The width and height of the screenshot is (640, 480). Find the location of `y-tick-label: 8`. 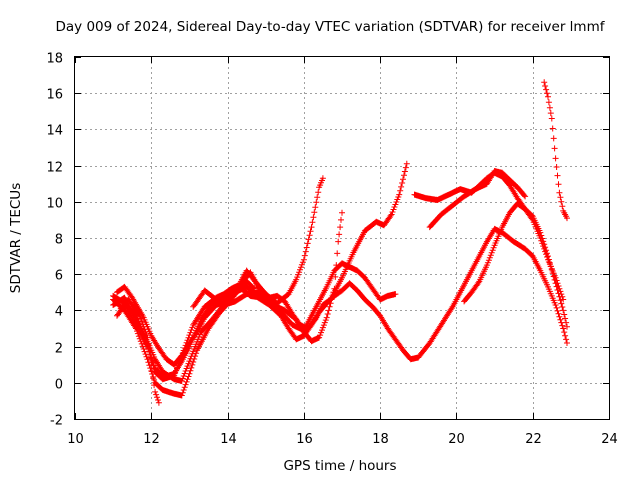

y-tick-label: 8 is located at coordinates (59, 240).